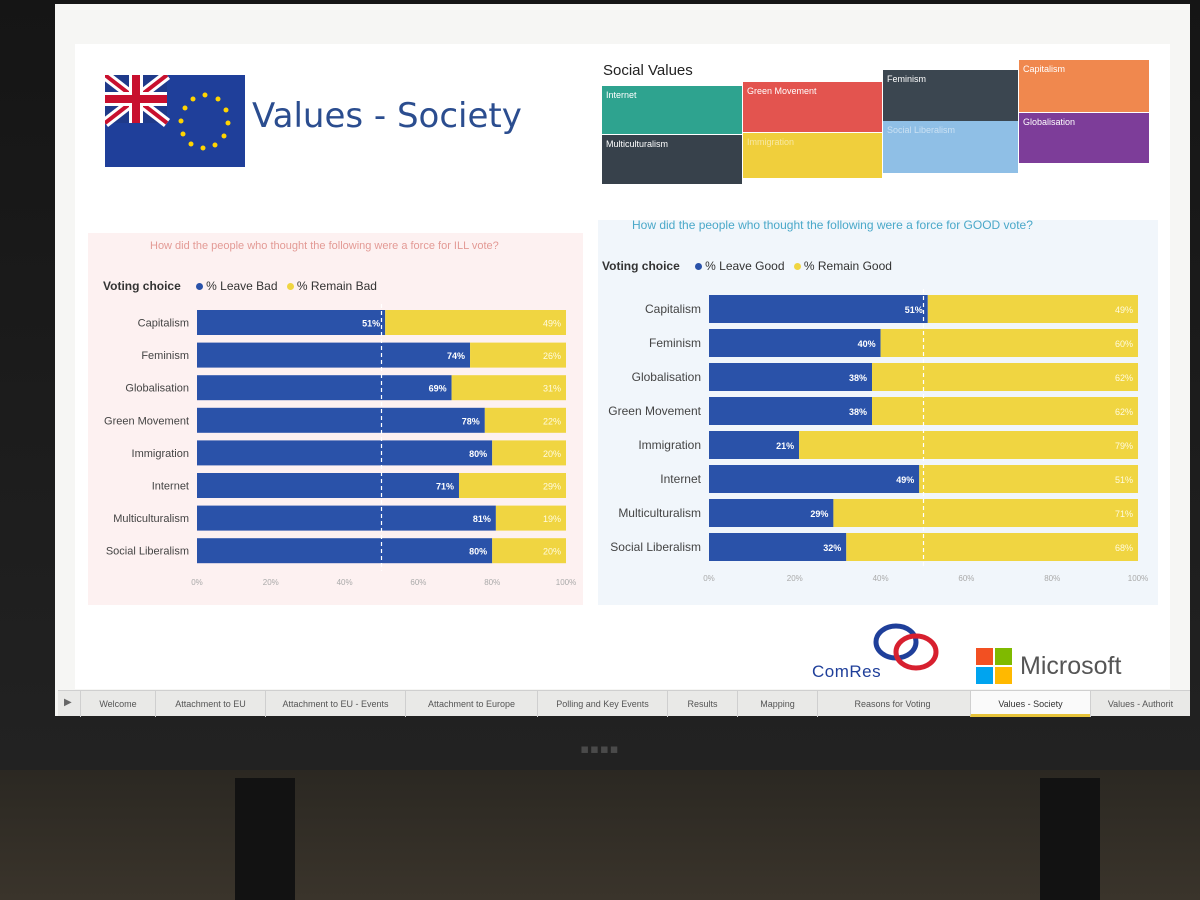 The height and width of the screenshot is (900, 1200). What do you see at coordinates (950, 100) in the screenshot?
I see `treemap-cell-feminism: Feminism` at bounding box center [950, 100].